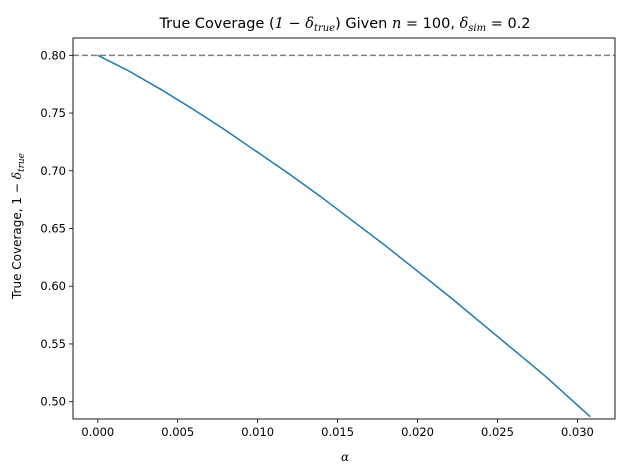  What do you see at coordinates (53, 113) in the screenshot?
I see `y-tick-label: 0.75` at bounding box center [53, 113].